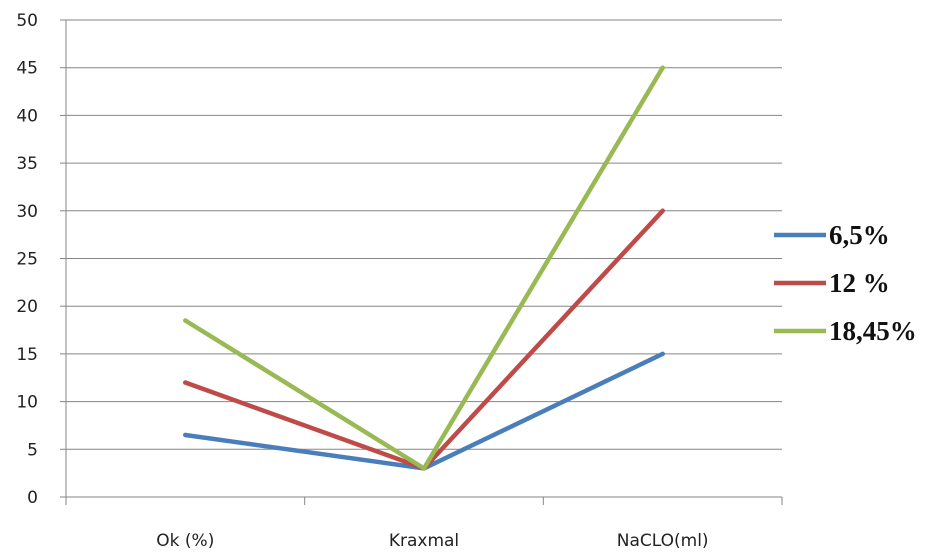 The image size is (939, 552). Describe the element at coordinates (32, 498) in the screenshot. I see `y-tick-label: 0` at that location.